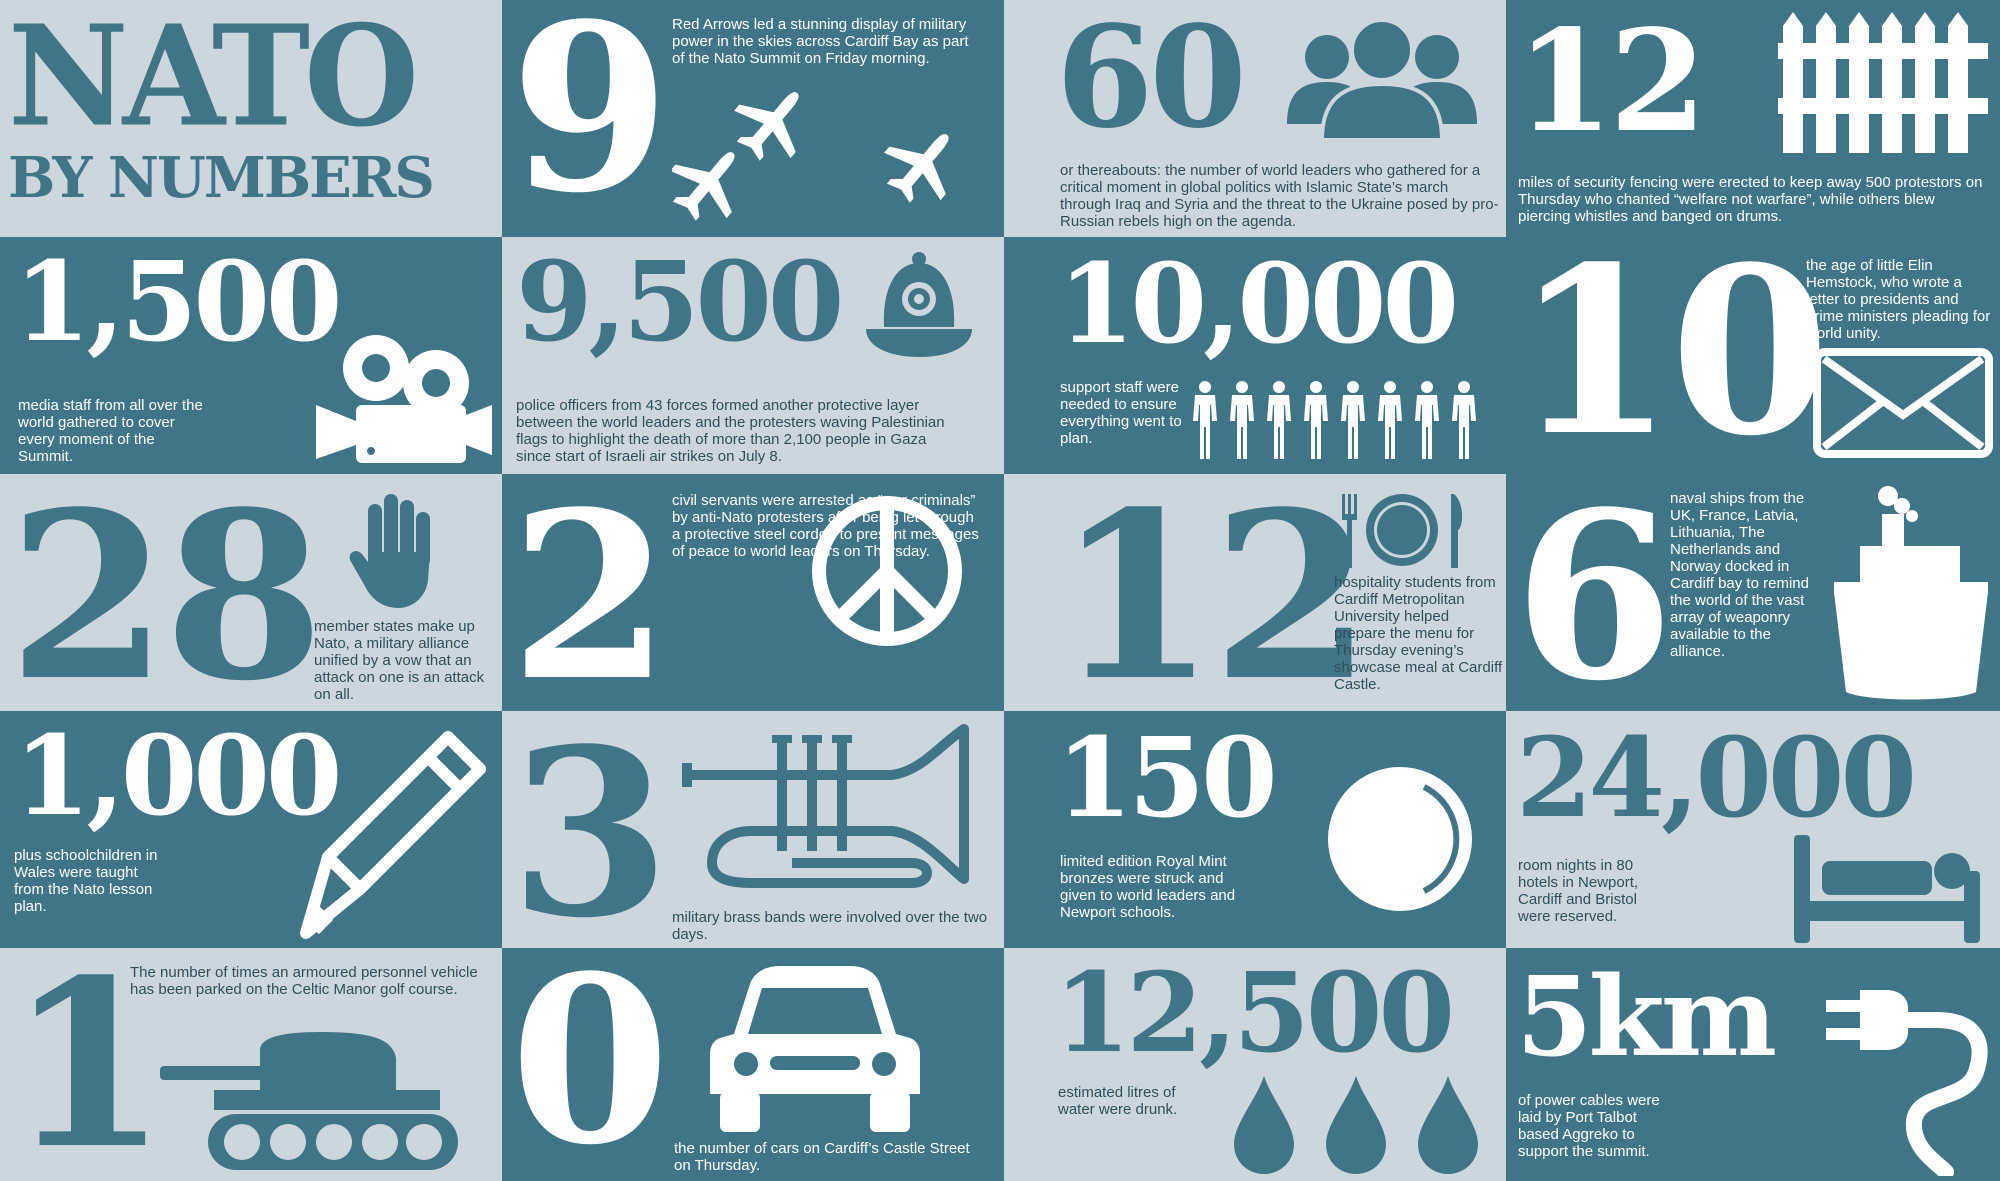  Describe the element at coordinates (1167, 777) in the screenshot. I see `stat-number: 150` at that location.